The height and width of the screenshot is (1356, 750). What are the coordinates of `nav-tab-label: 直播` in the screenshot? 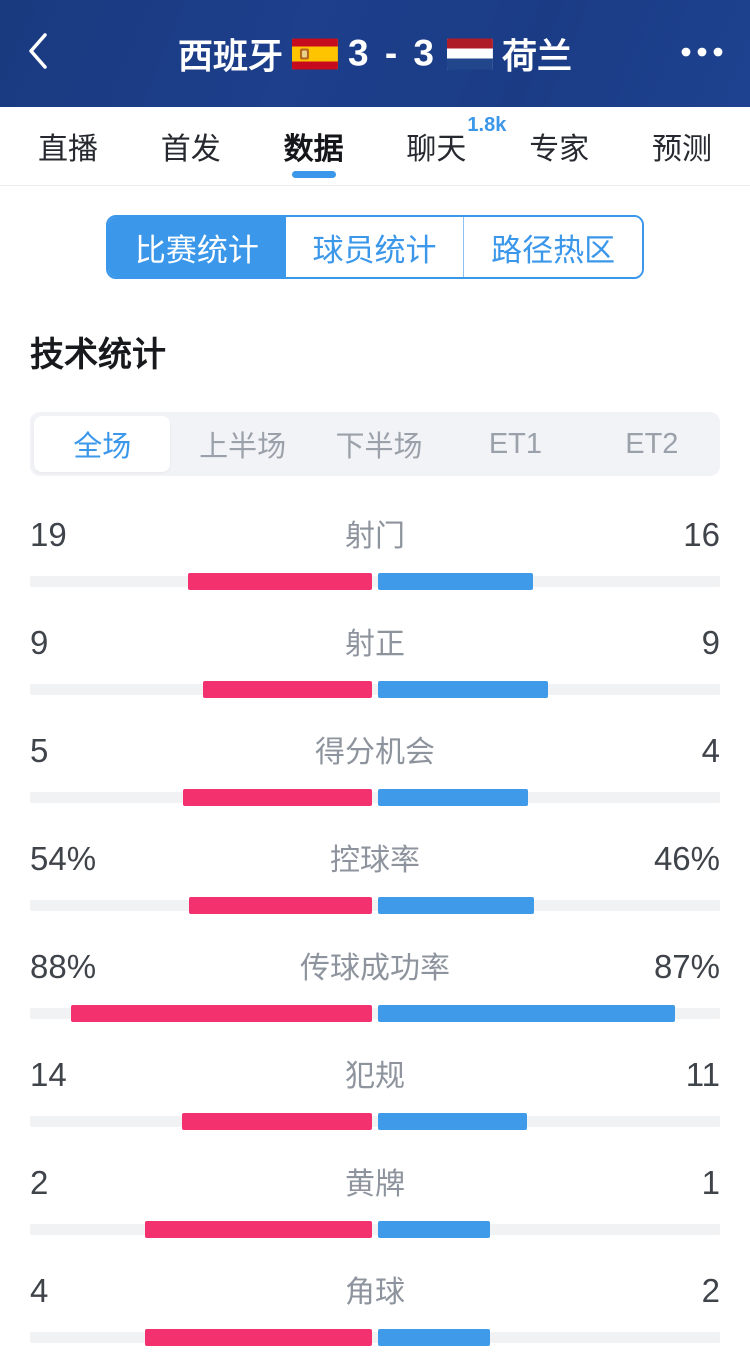 It's located at (68, 149).